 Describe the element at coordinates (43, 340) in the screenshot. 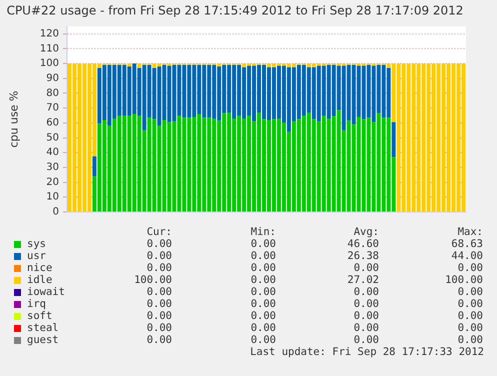

I see `legend-label: guest` at that location.